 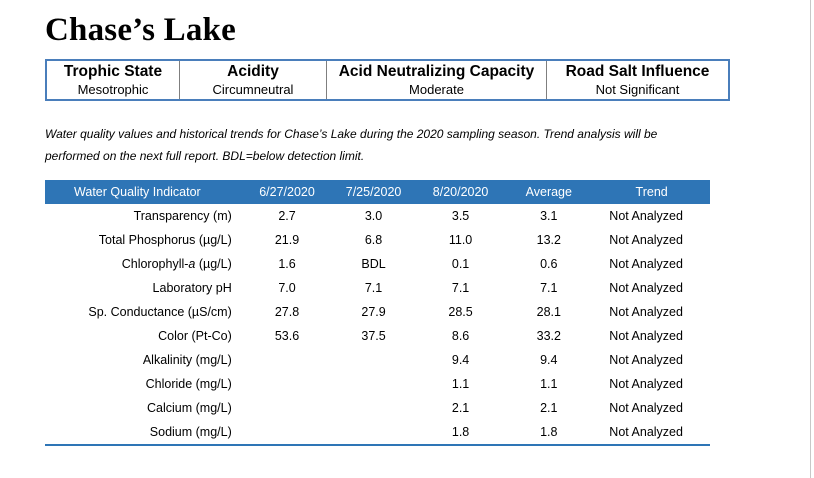 What do you see at coordinates (160, 312) in the screenshot?
I see `indicator-cell: Sp. Conductance (µS/cm)` at bounding box center [160, 312].